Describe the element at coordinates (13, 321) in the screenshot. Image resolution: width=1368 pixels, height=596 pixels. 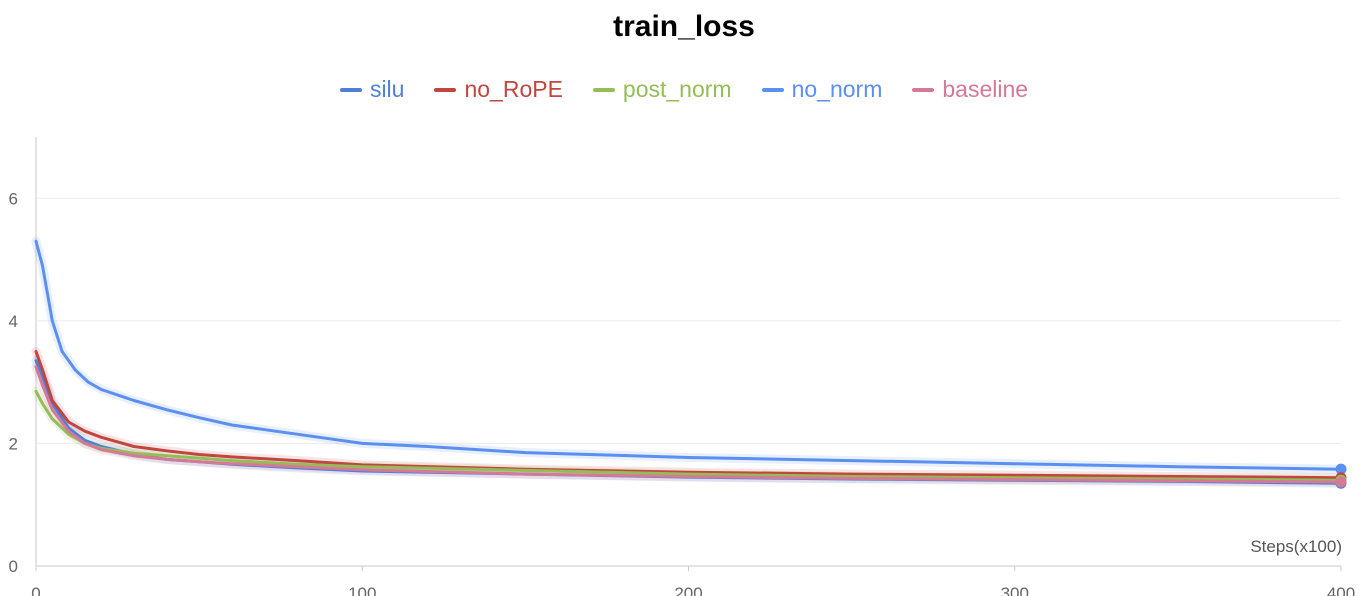
I see `y-tick-label: 4` at that location.